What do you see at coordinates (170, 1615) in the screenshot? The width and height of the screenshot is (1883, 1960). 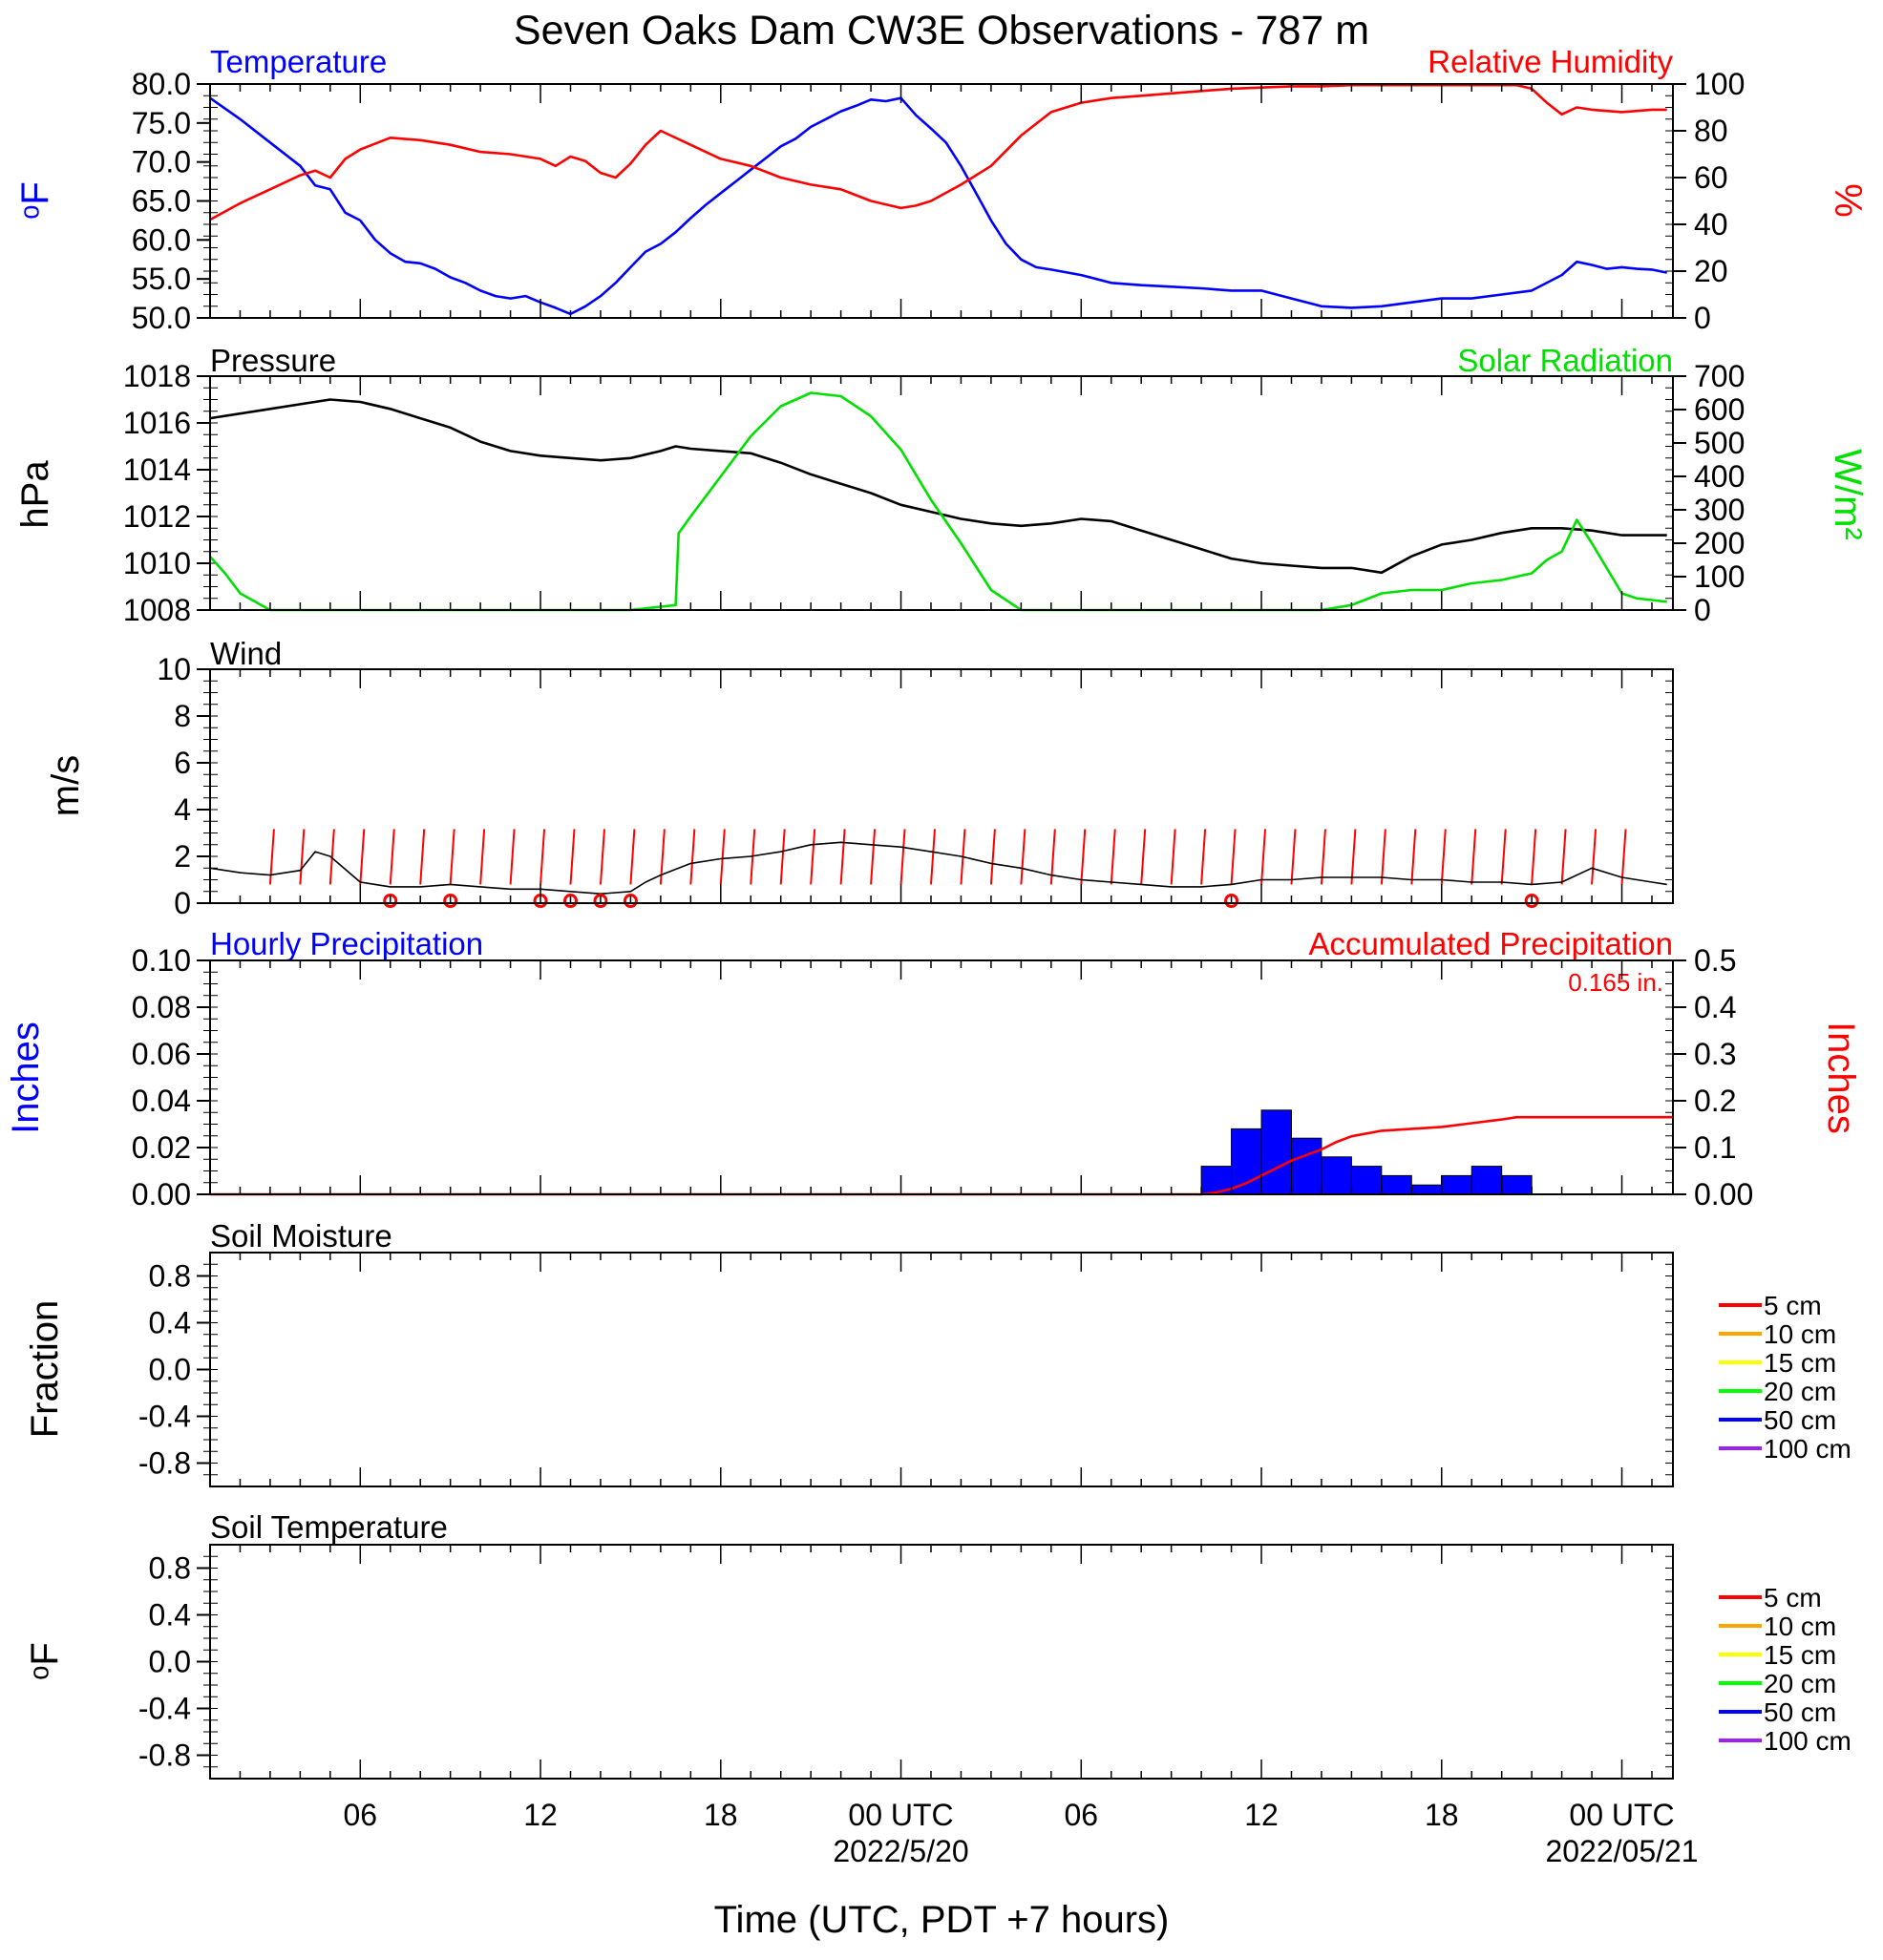 I see `y-tick-label: 0.4` at bounding box center [170, 1615].